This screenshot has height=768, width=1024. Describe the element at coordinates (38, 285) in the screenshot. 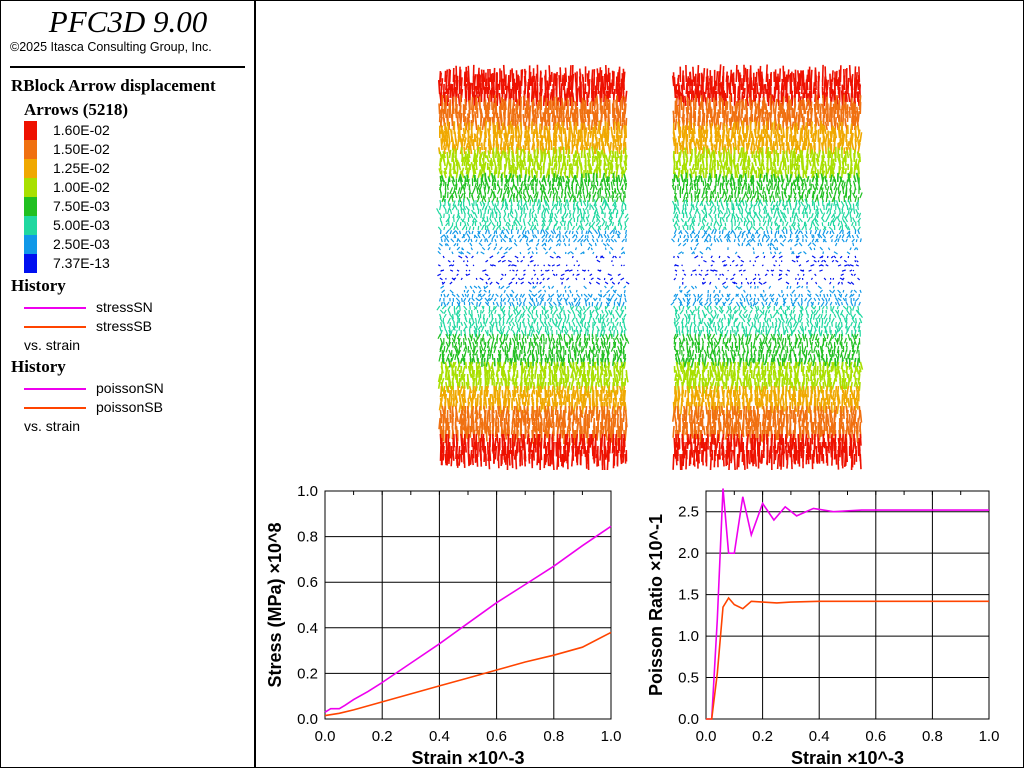

I see `history1-title: History` at that location.